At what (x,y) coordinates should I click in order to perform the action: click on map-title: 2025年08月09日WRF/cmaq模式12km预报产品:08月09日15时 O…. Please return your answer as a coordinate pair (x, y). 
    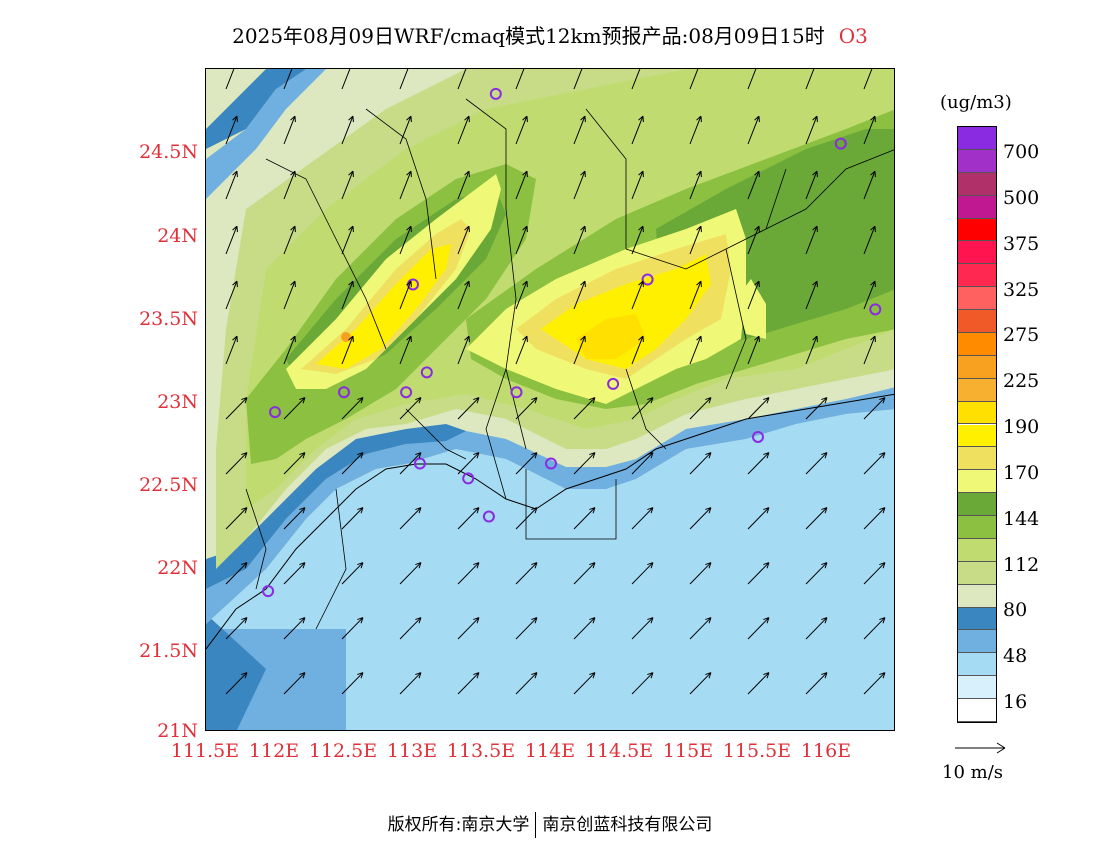
    Looking at the image, I should click on (550, 34).